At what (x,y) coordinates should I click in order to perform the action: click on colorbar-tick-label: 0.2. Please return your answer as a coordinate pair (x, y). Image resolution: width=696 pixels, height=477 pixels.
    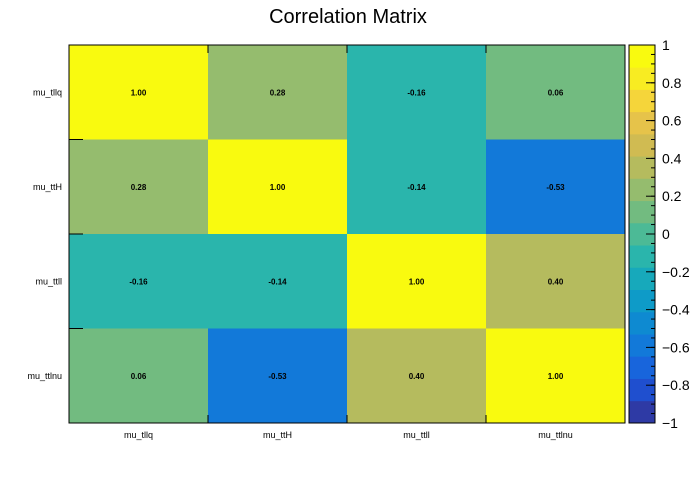
    Looking at the image, I should click on (672, 196).